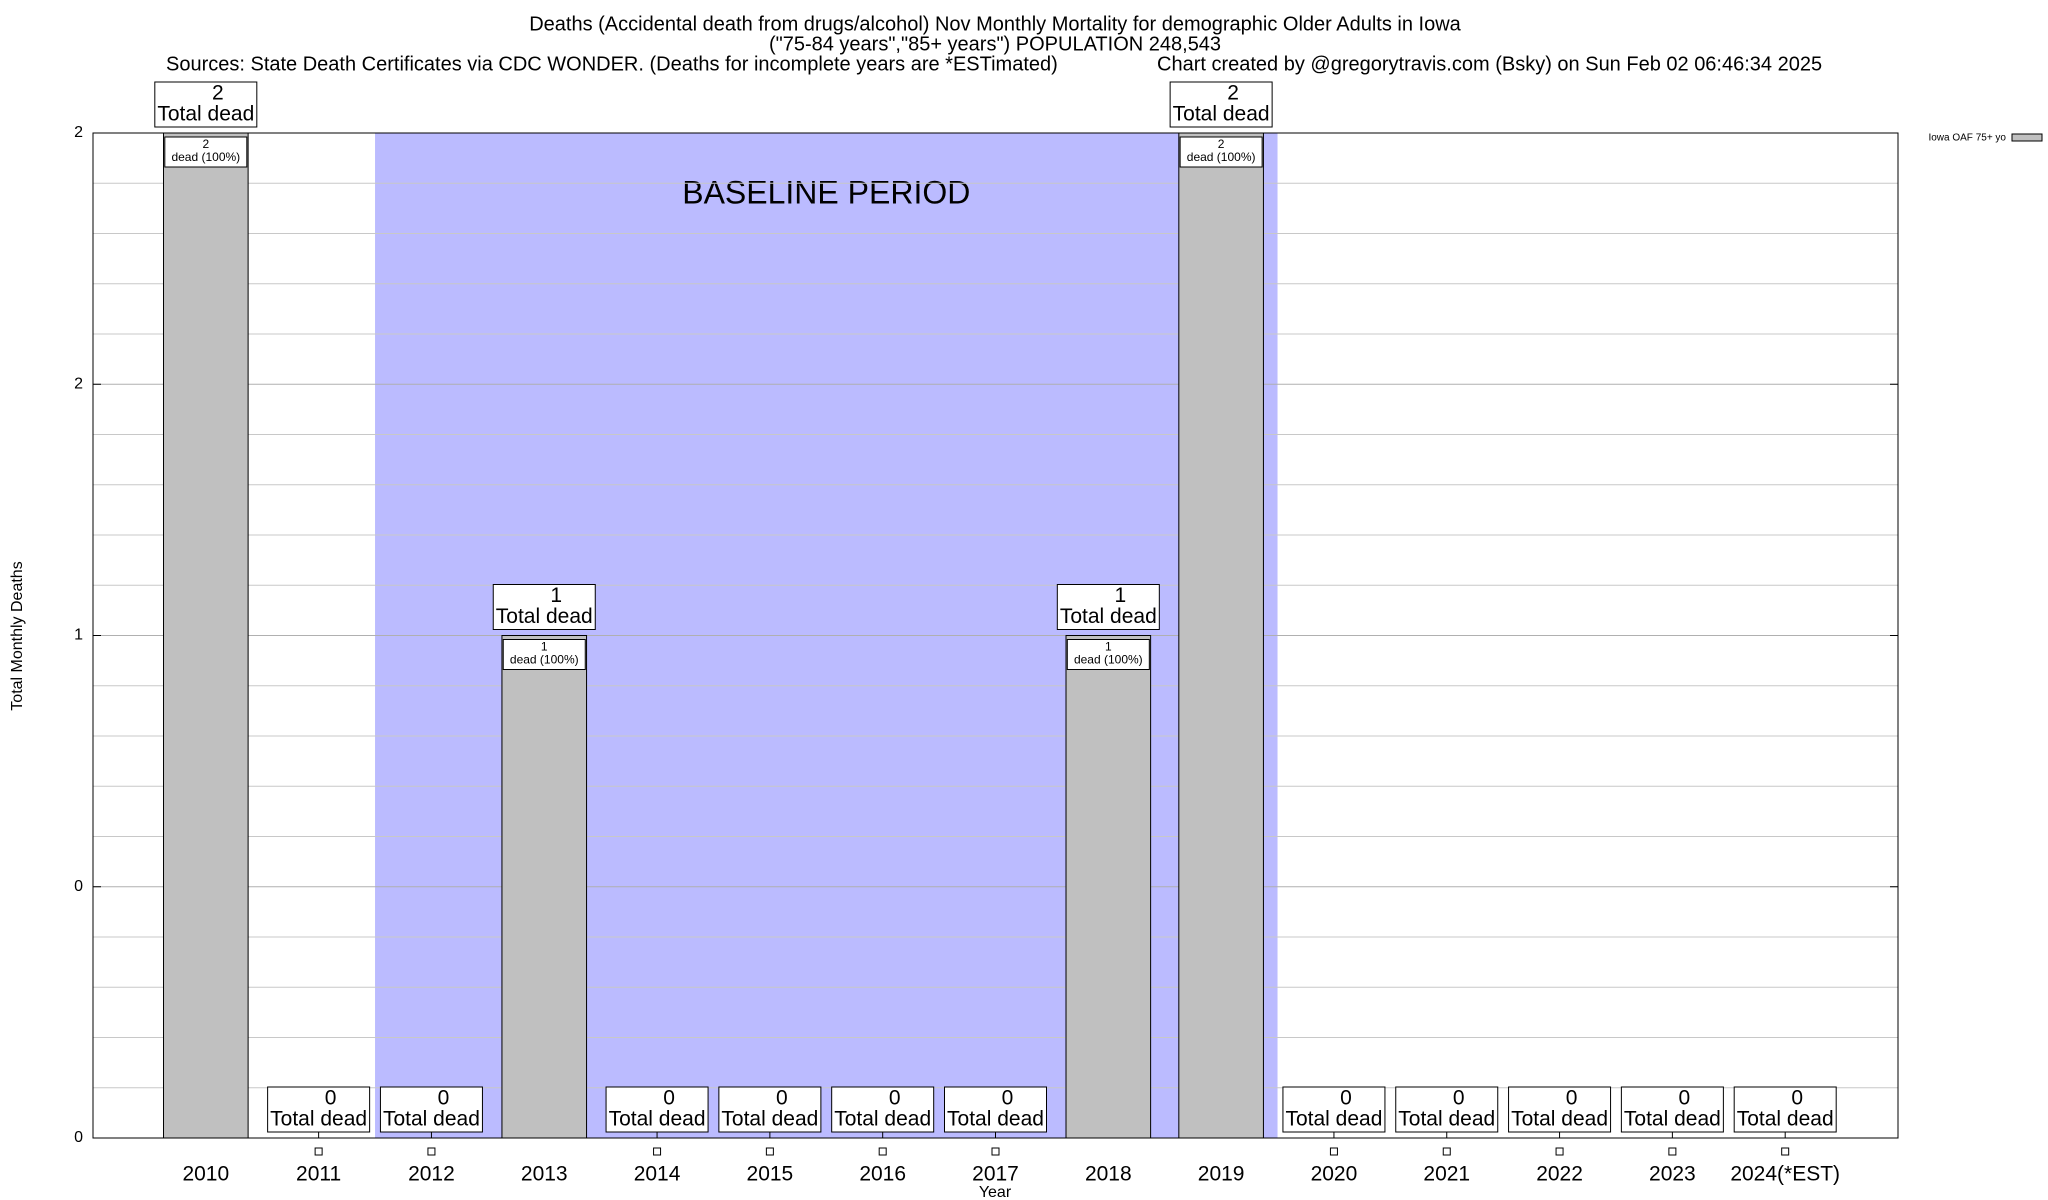  I want to click on x-tick-label: 2019, so click(1221, 1174).